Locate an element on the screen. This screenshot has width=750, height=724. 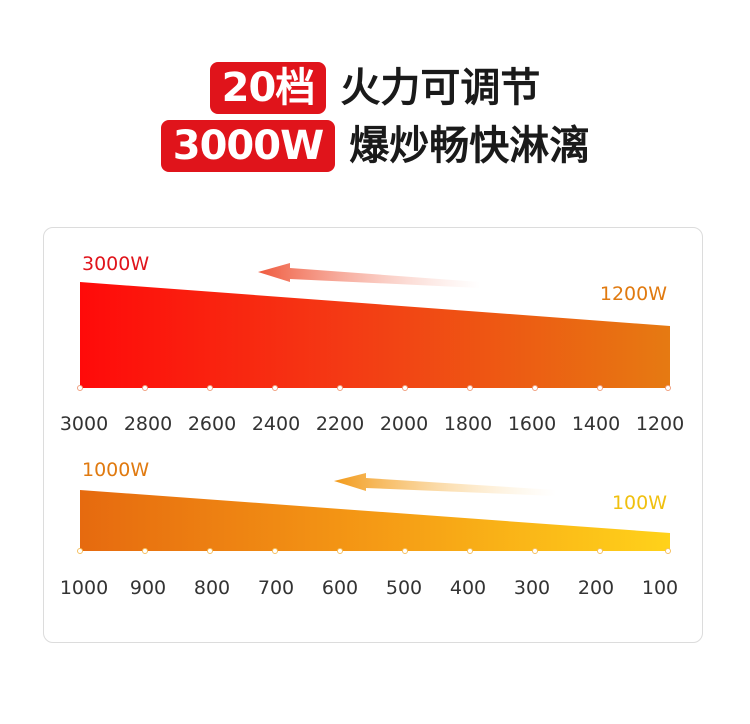
stir-fry-text: 爆炒畅快淋漓 is located at coordinates (469, 146).